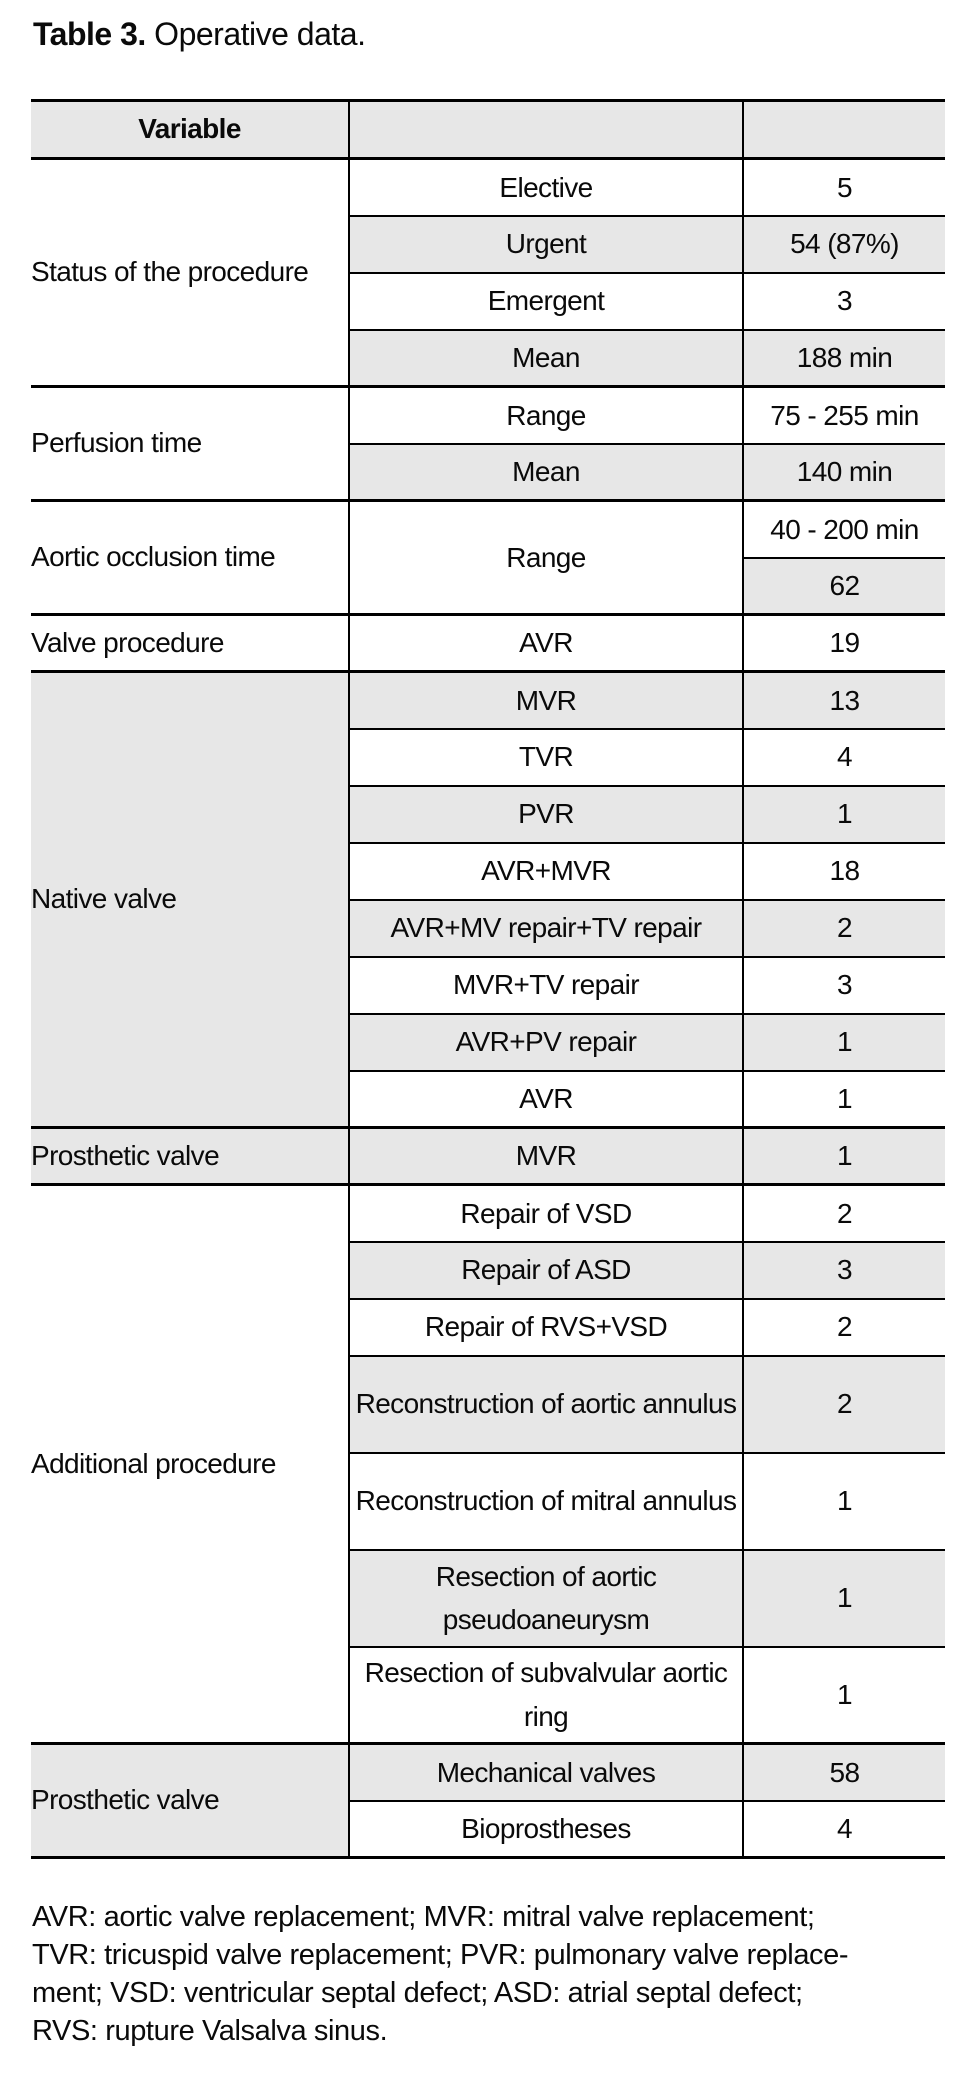 Image resolution: width=975 pixels, height=2079 pixels. I want to click on table-row: Status of the procedure Elective 5, so click(488, 272).